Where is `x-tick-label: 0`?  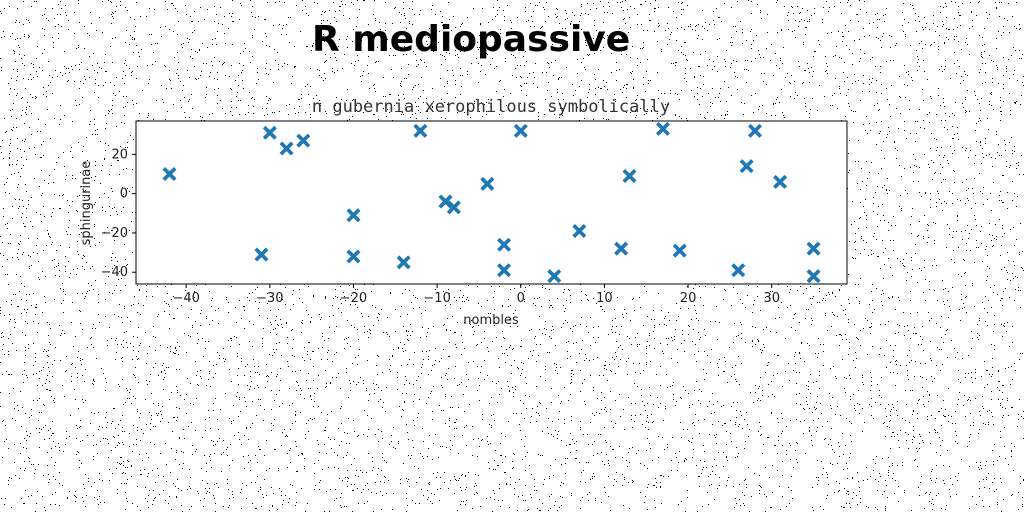
x-tick-label: 0 is located at coordinates (521, 298).